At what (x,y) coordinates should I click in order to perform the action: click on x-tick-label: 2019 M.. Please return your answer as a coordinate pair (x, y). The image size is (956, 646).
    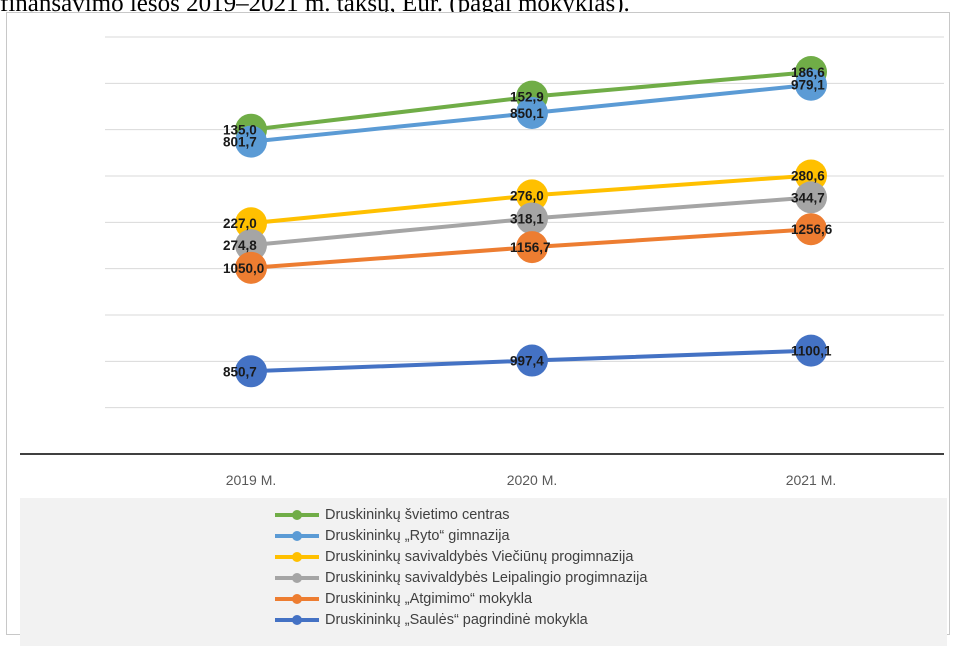
    Looking at the image, I should click on (251, 480).